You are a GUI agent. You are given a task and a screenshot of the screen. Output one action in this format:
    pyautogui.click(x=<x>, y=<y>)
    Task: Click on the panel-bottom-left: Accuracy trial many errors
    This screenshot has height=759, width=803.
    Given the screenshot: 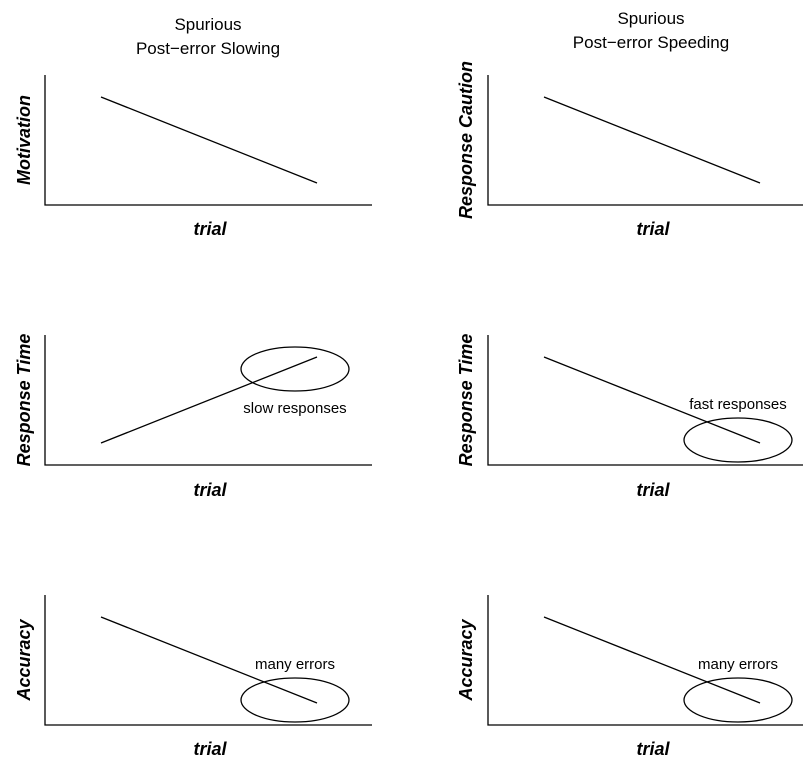 What is the action you would take?
    pyautogui.click(x=193, y=677)
    